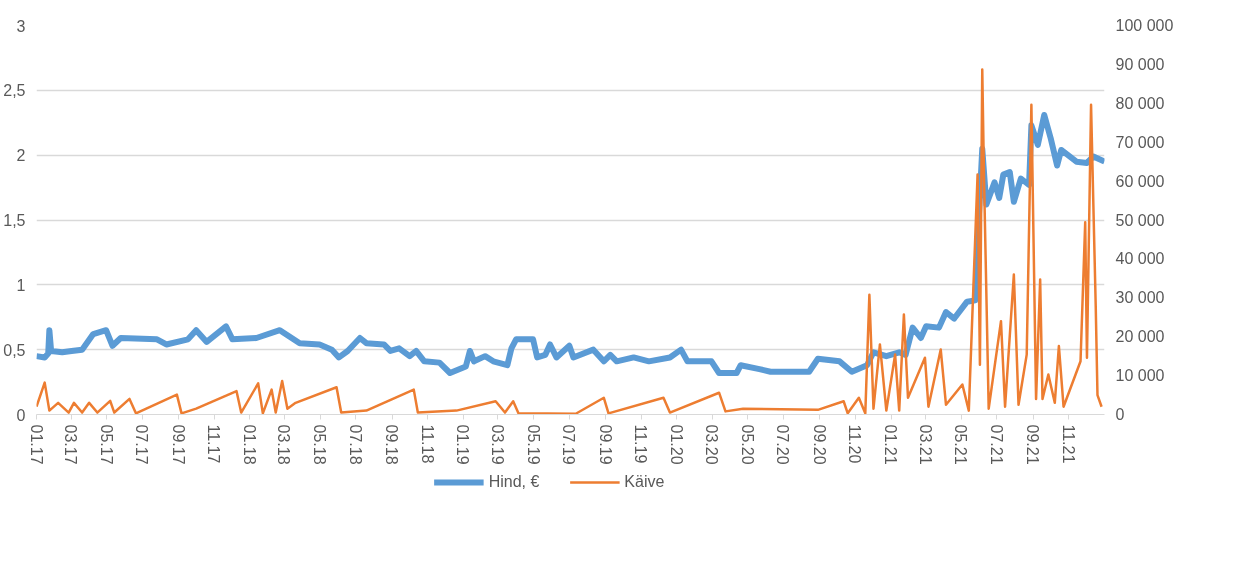  Describe the element at coordinates (1120, 414) in the screenshot. I see `y2-tick-label: 0` at that location.